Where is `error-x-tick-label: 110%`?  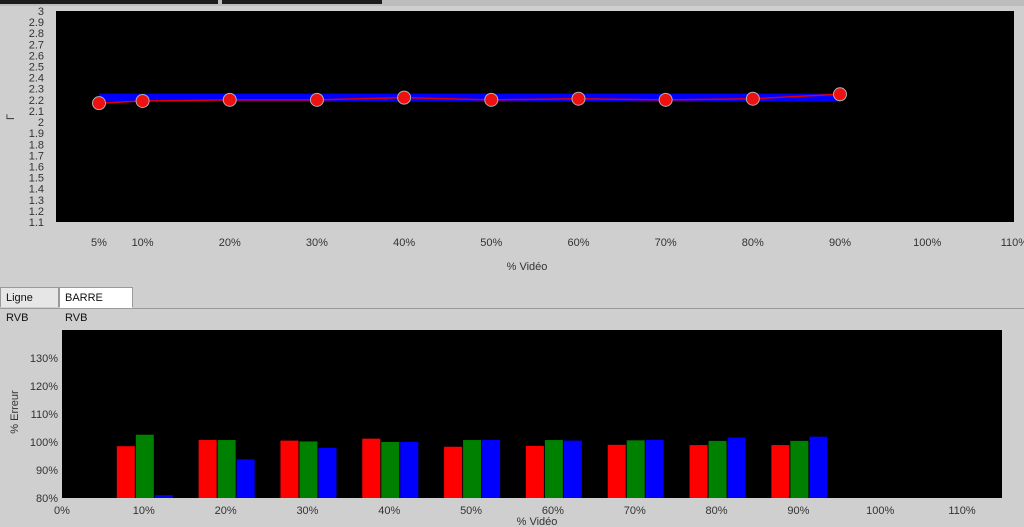
error-x-tick-label: 110% is located at coordinates (962, 511).